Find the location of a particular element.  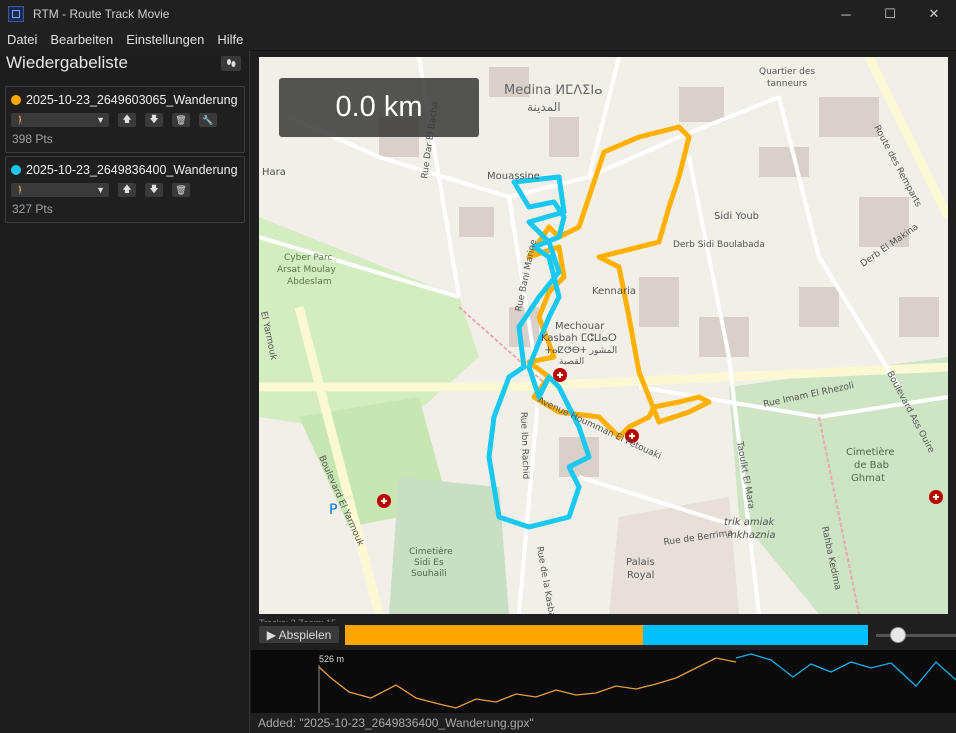

map-label-sidi-youb: Sidi Youb is located at coordinates (736, 216).